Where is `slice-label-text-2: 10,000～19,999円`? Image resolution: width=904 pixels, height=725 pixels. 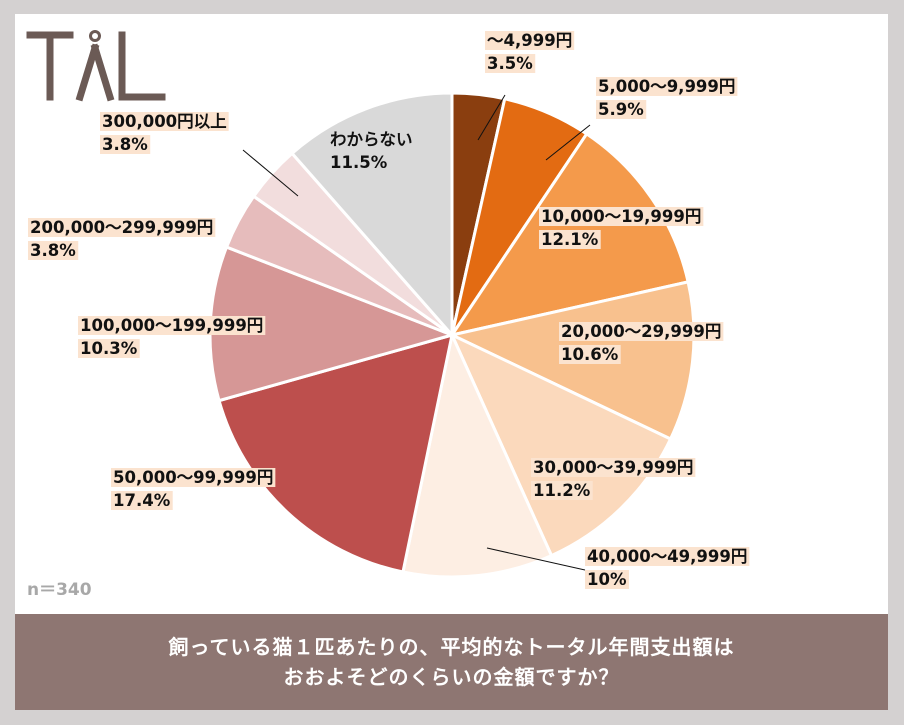
slice-label-text-2: 10,000～19,999円 is located at coordinates (621, 216).